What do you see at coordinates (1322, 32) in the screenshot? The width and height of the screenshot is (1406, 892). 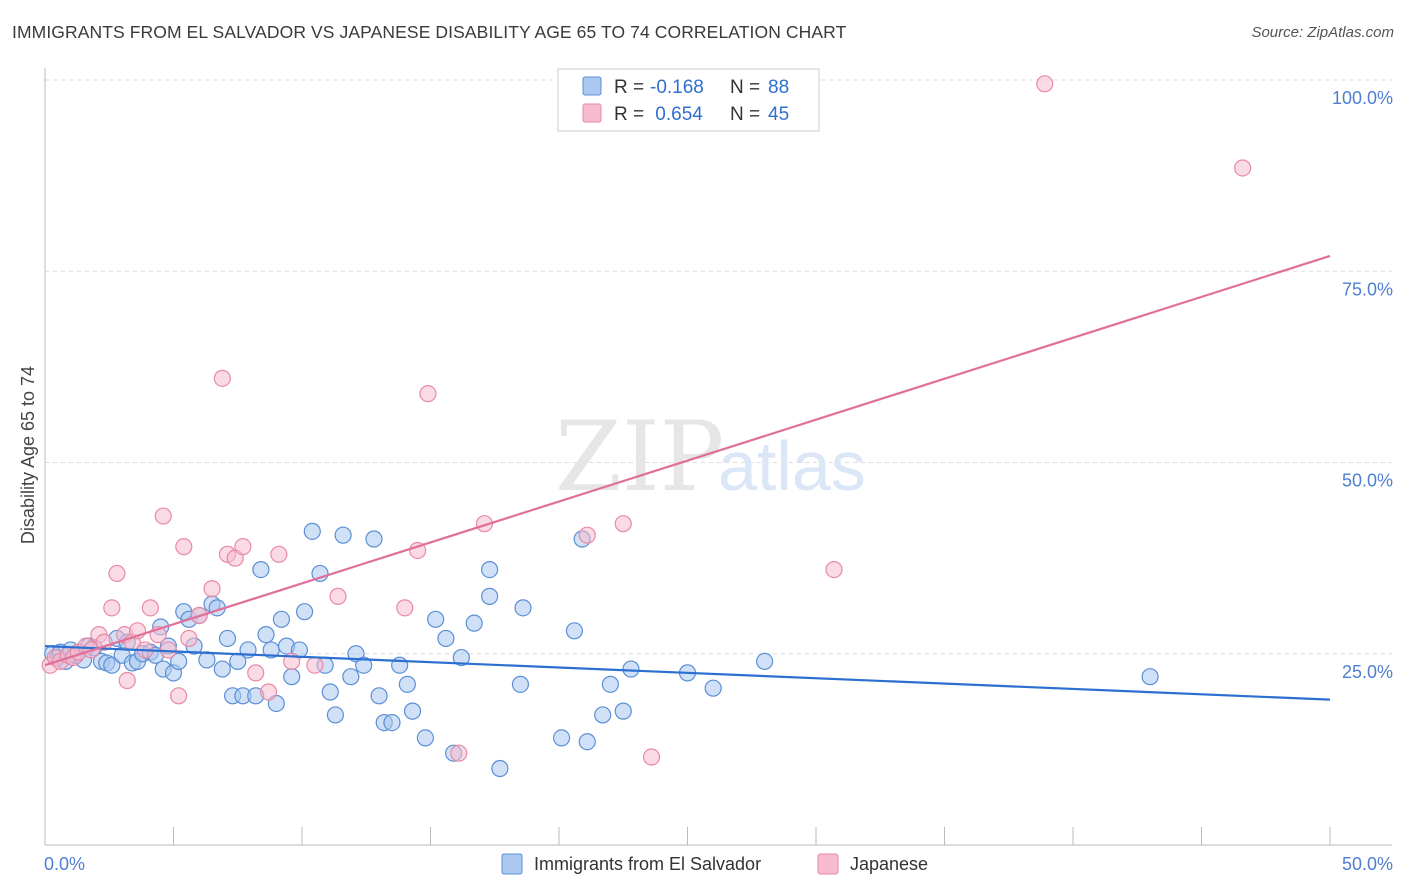 I see `source-credit: Source: ZipAtlas.com` at bounding box center [1322, 32].